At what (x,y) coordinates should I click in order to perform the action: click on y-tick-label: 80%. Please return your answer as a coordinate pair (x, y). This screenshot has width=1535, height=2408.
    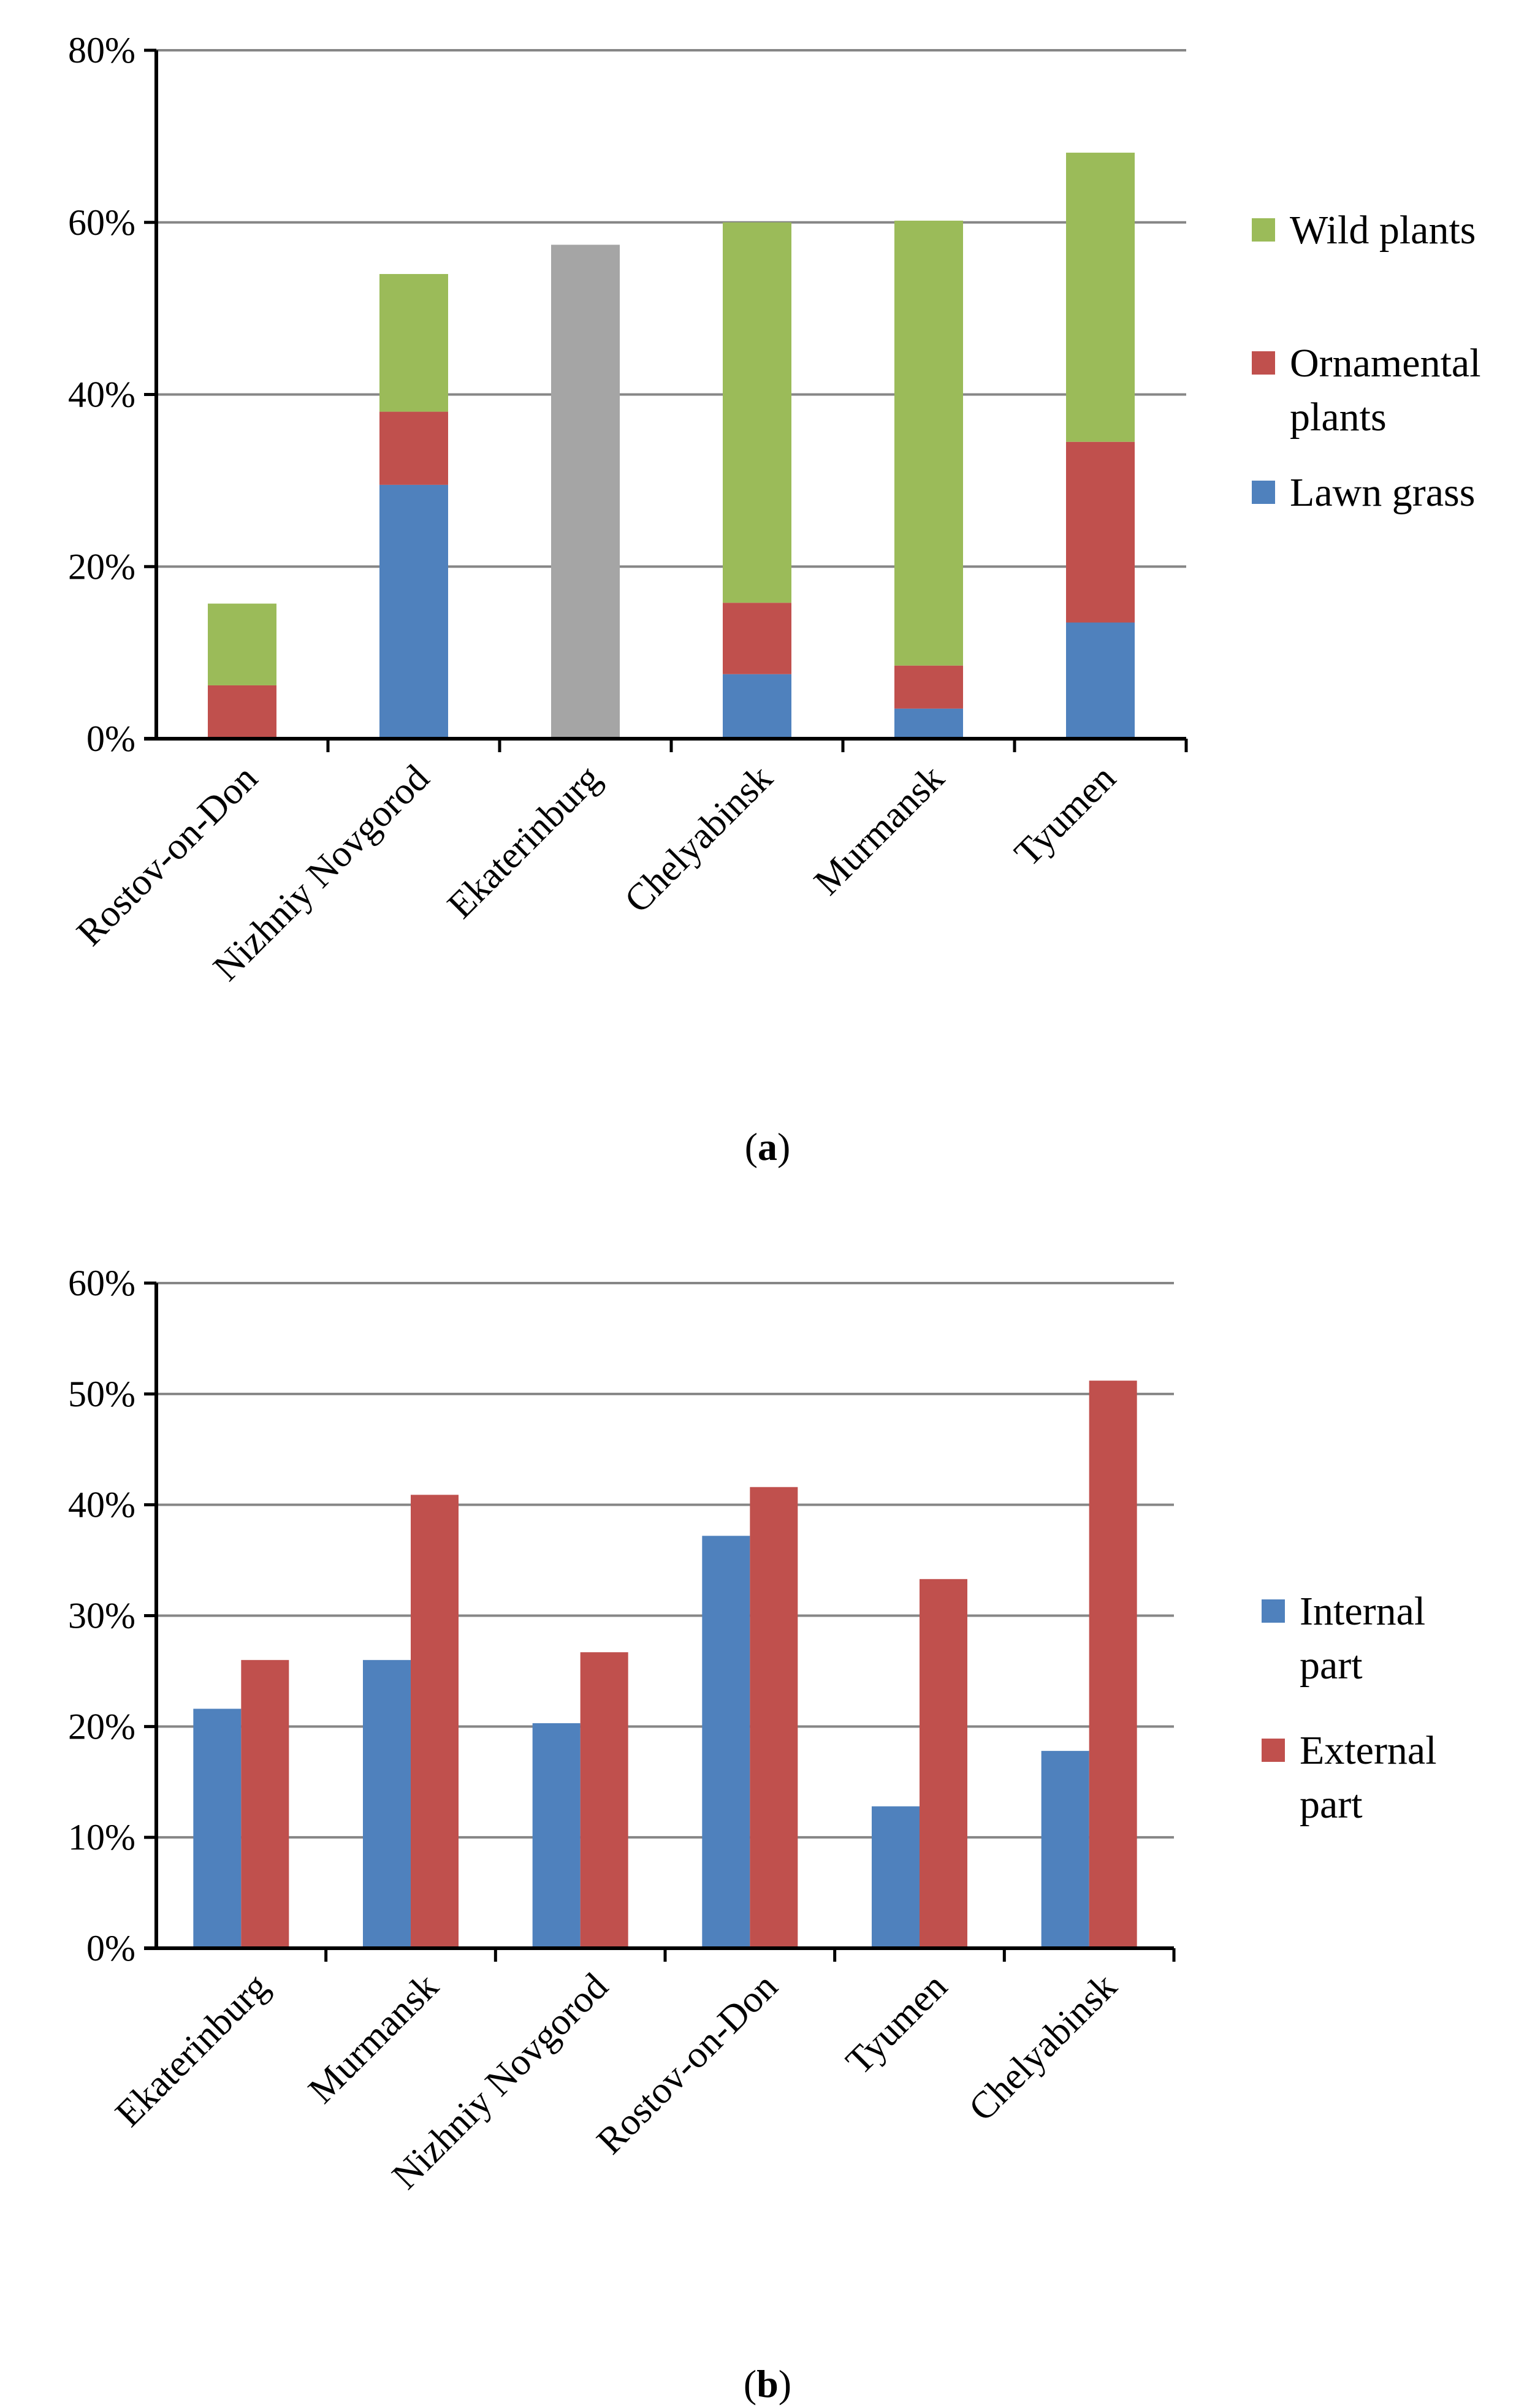
    Looking at the image, I should click on (102, 50).